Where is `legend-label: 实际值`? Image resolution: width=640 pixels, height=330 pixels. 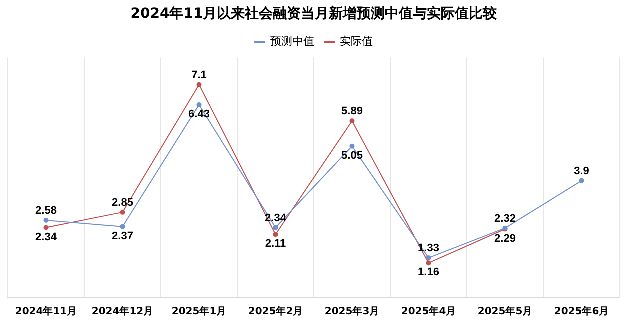
legend-label: 实际值 is located at coordinates (356, 41).